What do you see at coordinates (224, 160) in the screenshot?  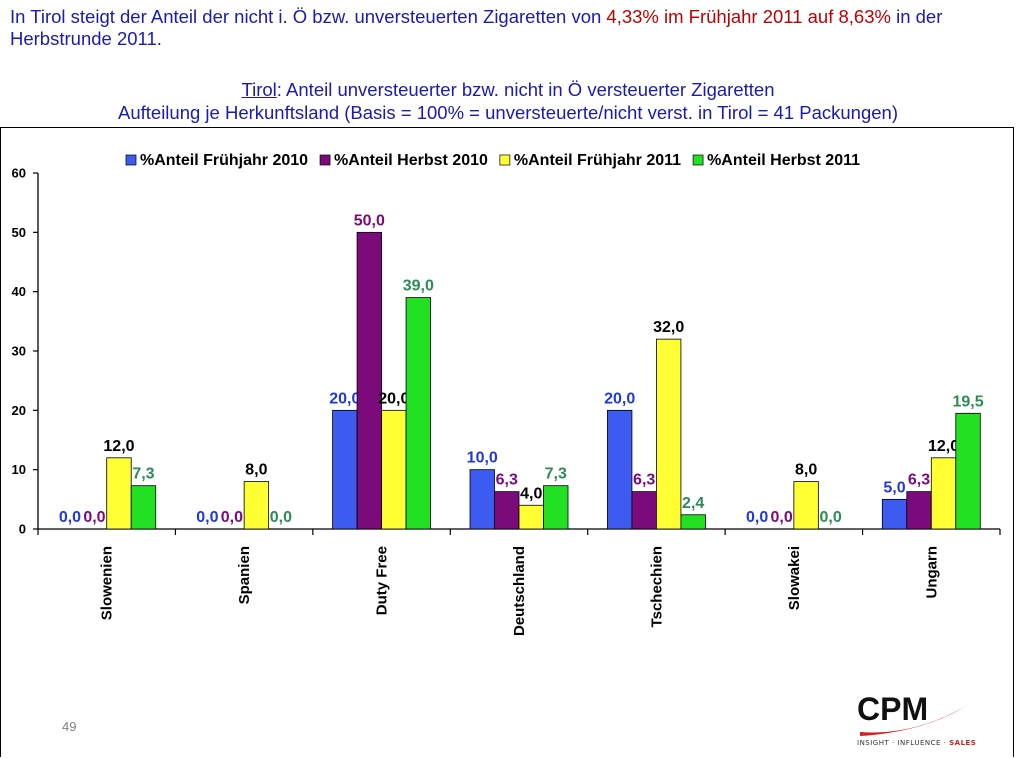 I see `legend-label: %Anteil Frühjahr 2010` at bounding box center [224, 160].